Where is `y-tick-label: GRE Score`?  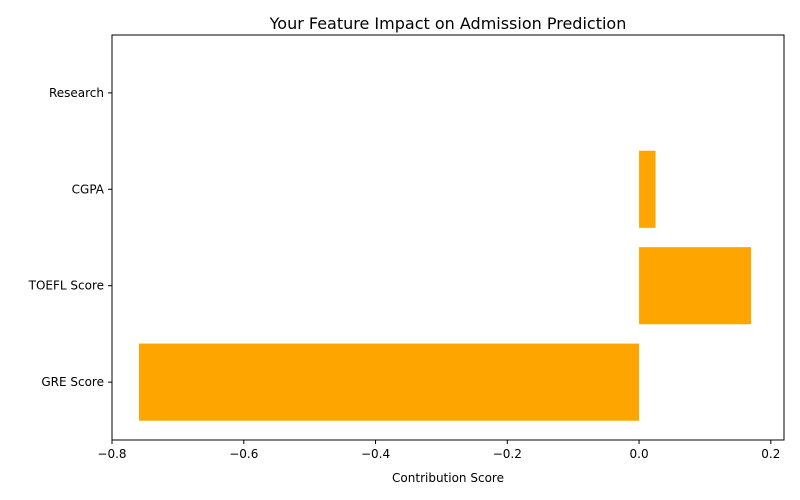 y-tick-label: GRE Score is located at coordinates (72, 382).